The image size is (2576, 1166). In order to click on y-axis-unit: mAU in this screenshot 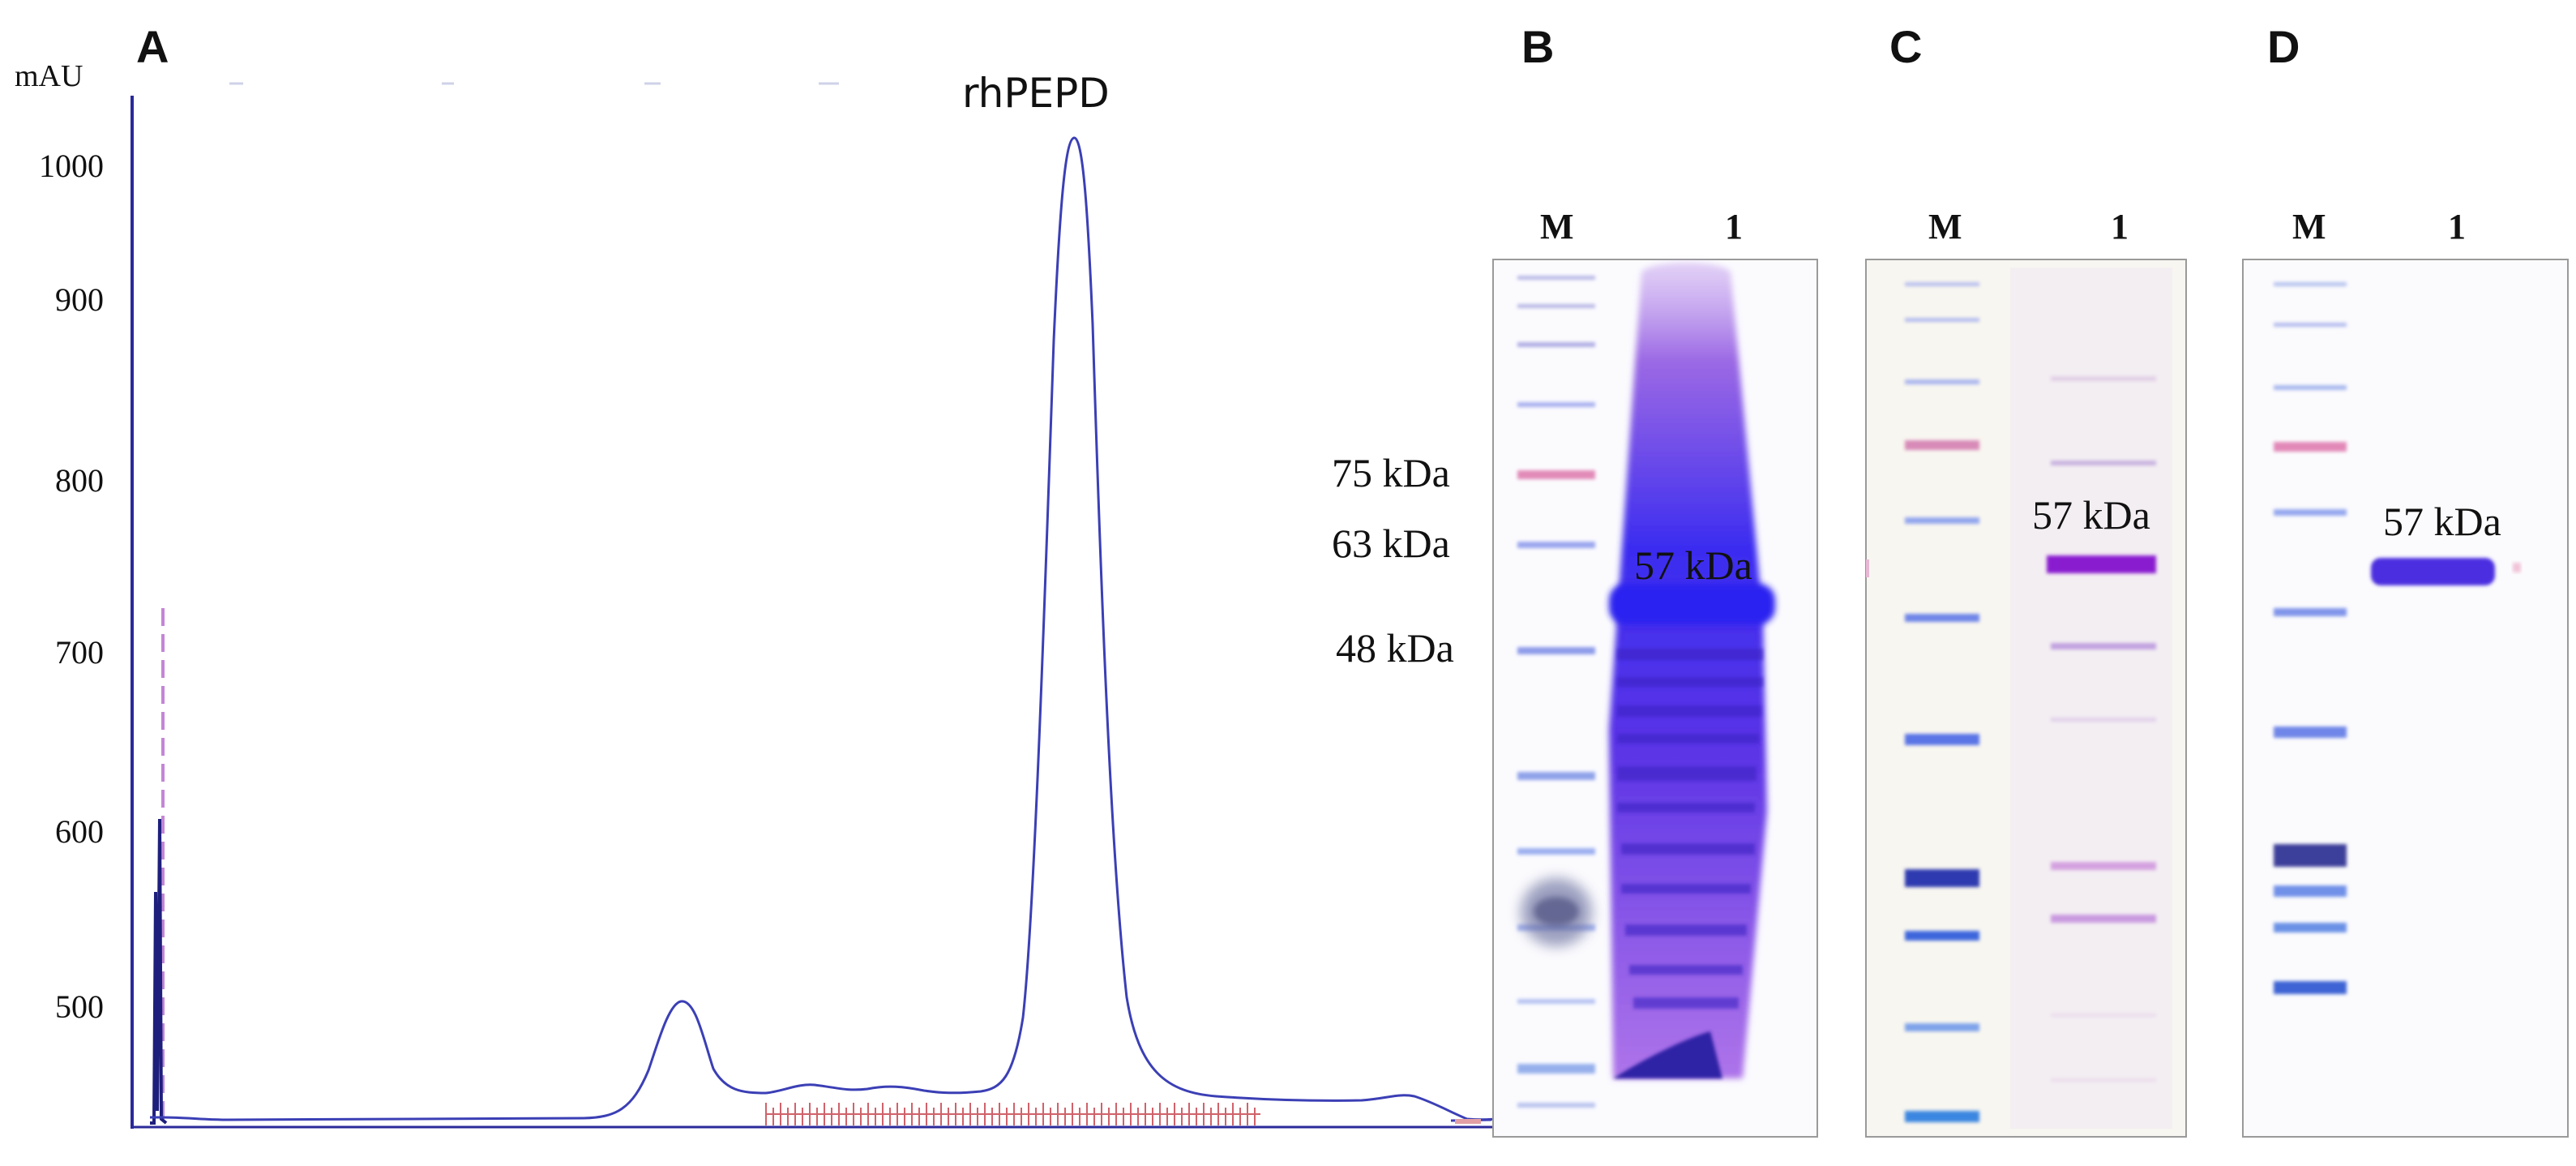, I will do `click(49, 76)`.